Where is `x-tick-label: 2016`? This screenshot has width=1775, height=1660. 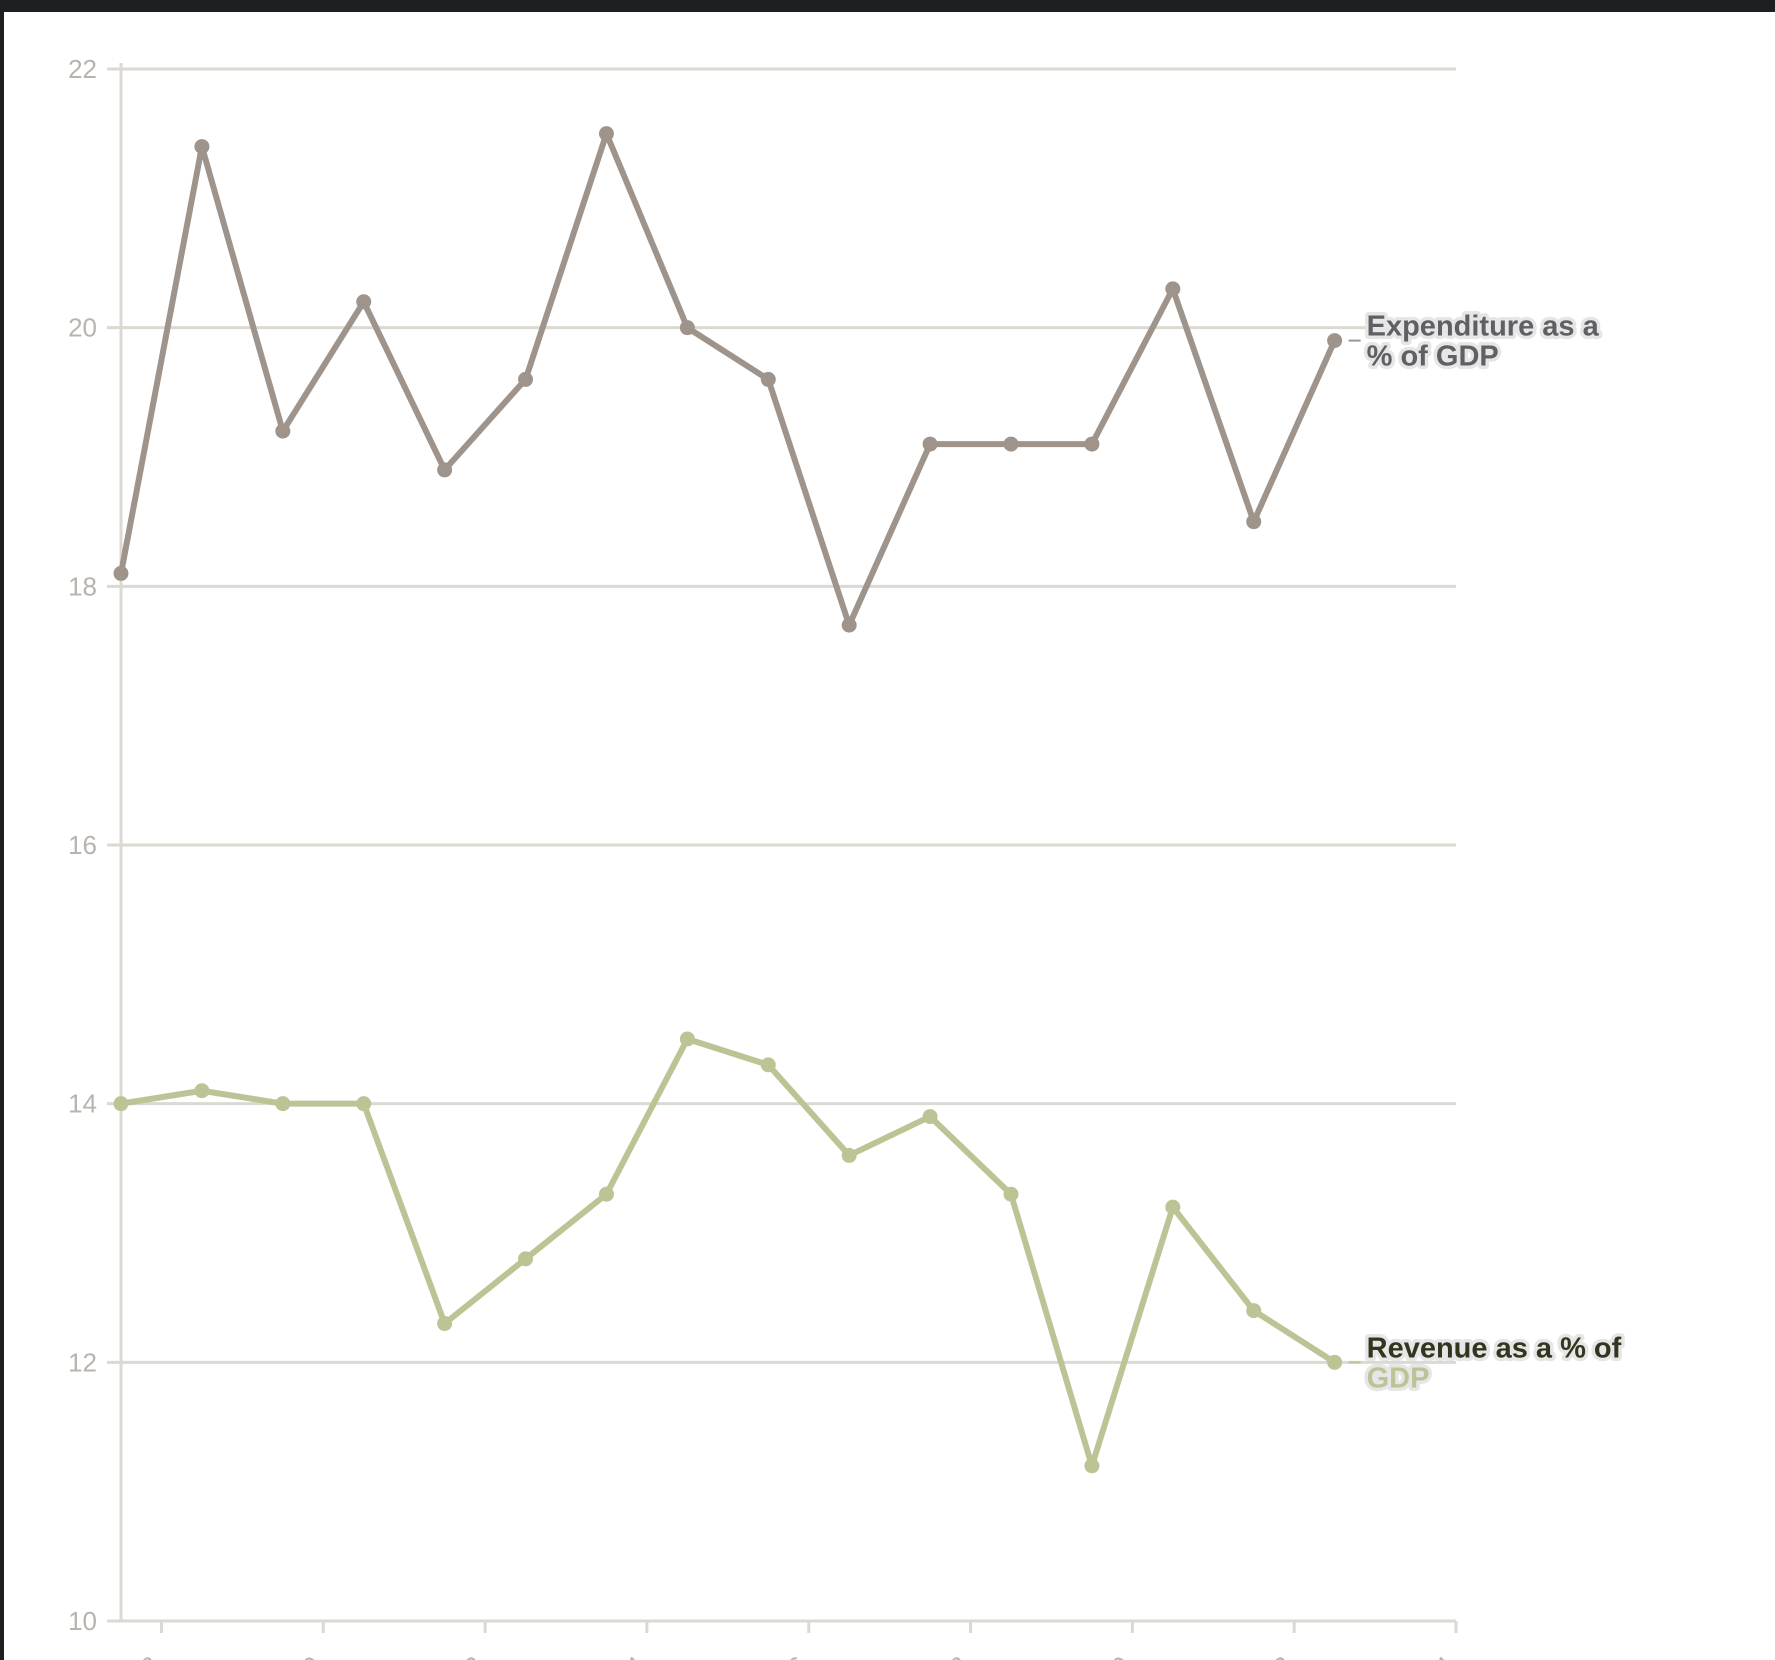 x-tick-label: 2016 is located at coordinates (782, 1655).